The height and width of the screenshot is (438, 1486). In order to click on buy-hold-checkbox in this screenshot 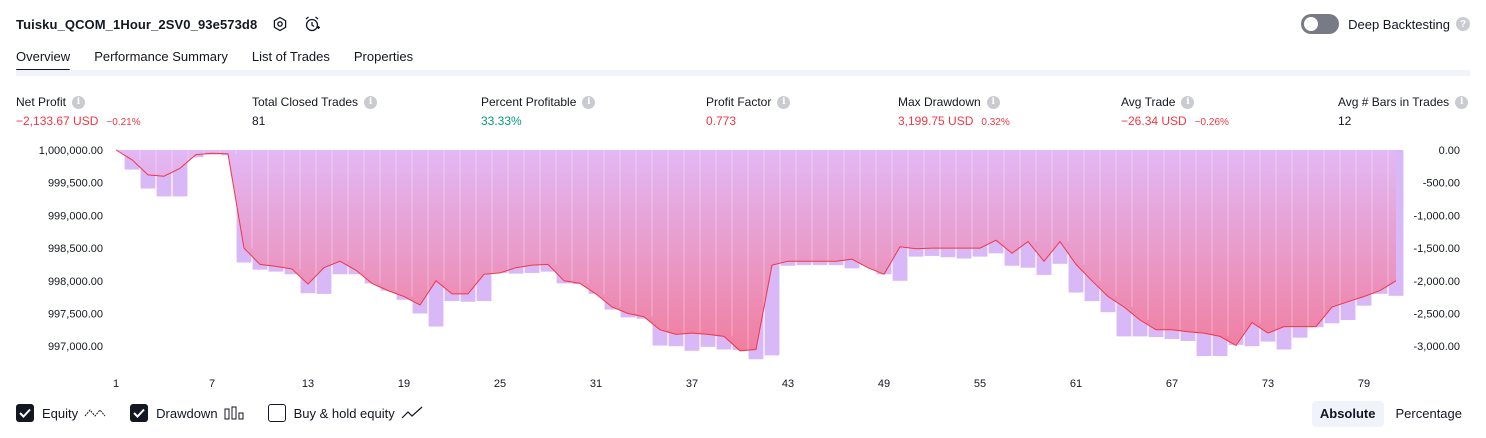, I will do `click(276, 413)`.